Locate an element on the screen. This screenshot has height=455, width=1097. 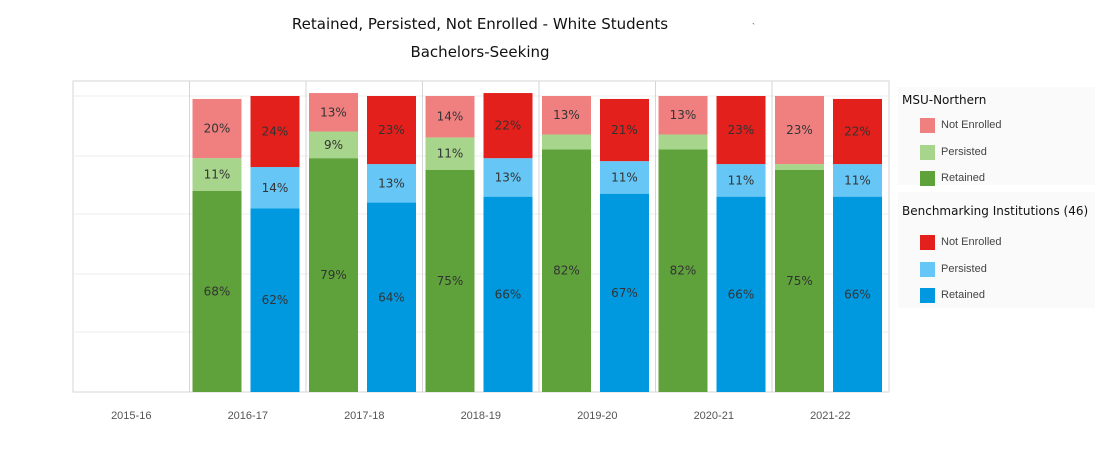
x-tick-label-2016-17: 2016-17 is located at coordinates (248, 416).